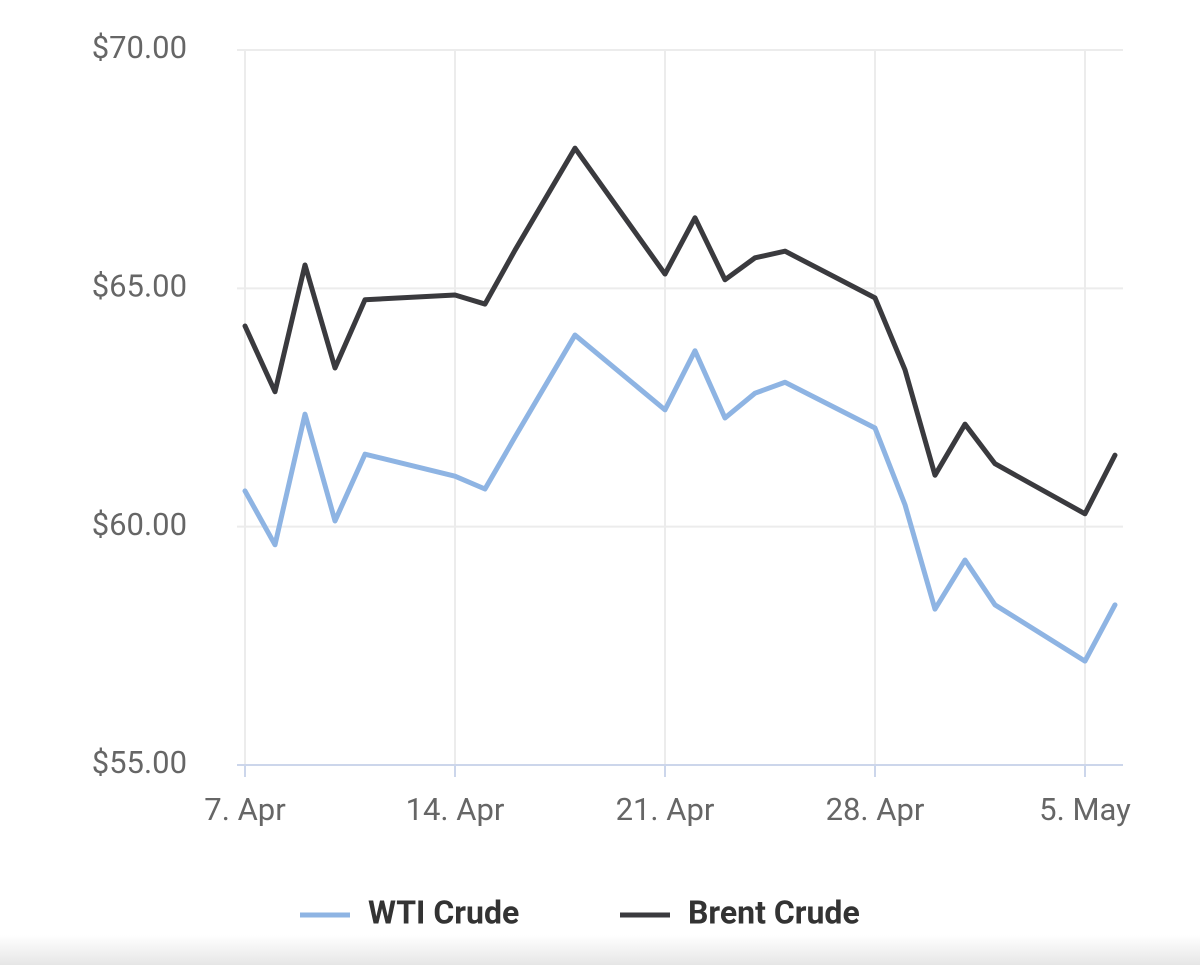 Image resolution: width=1200 pixels, height=965 pixels. Describe the element at coordinates (443, 912) in the screenshot. I see `legend-label: WTI Crude` at that location.